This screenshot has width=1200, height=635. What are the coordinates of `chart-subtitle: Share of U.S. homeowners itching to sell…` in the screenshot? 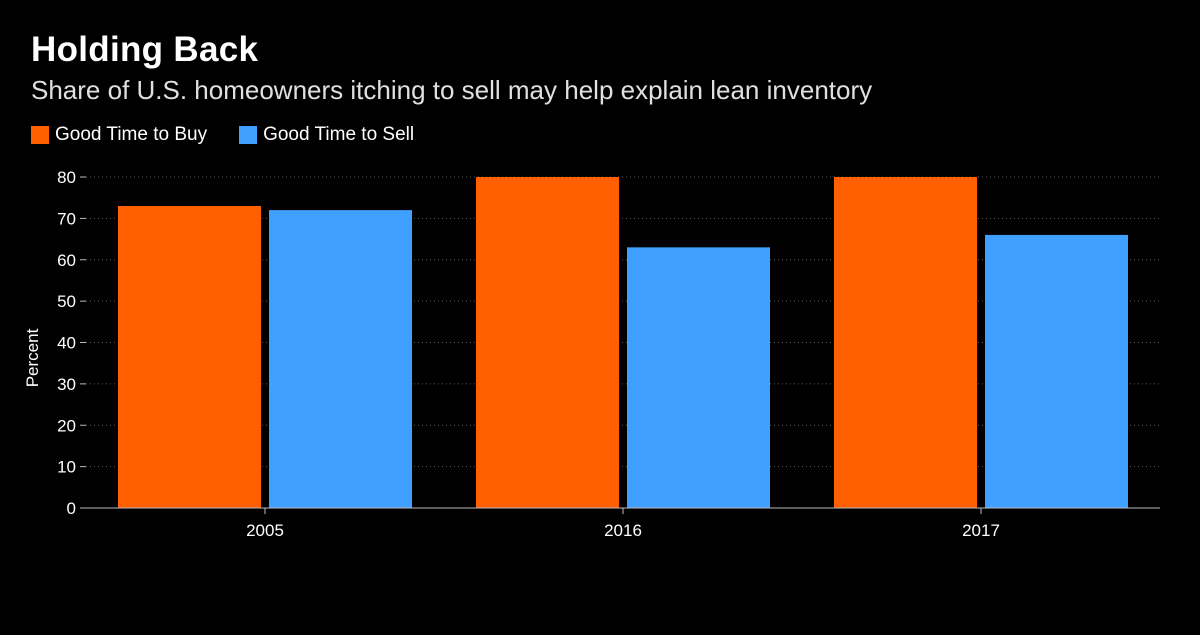 It's located at (452, 90).